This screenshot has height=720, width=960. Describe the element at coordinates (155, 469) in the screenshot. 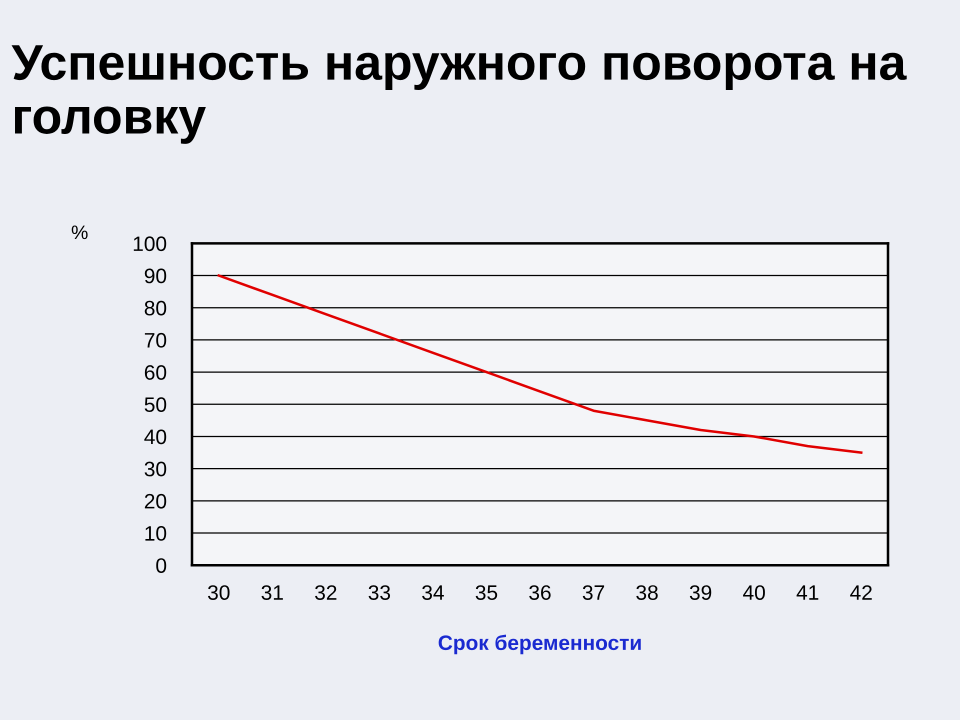

I see `y-tick-label: 30` at that location.